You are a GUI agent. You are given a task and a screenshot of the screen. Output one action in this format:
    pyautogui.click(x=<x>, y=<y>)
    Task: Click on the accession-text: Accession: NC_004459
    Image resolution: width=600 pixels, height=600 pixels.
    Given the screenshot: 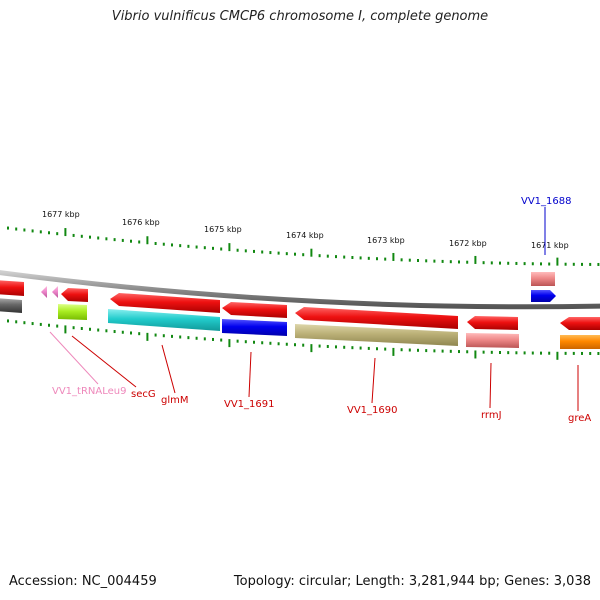 What is the action you would take?
    pyautogui.click(x=83, y=581)
    